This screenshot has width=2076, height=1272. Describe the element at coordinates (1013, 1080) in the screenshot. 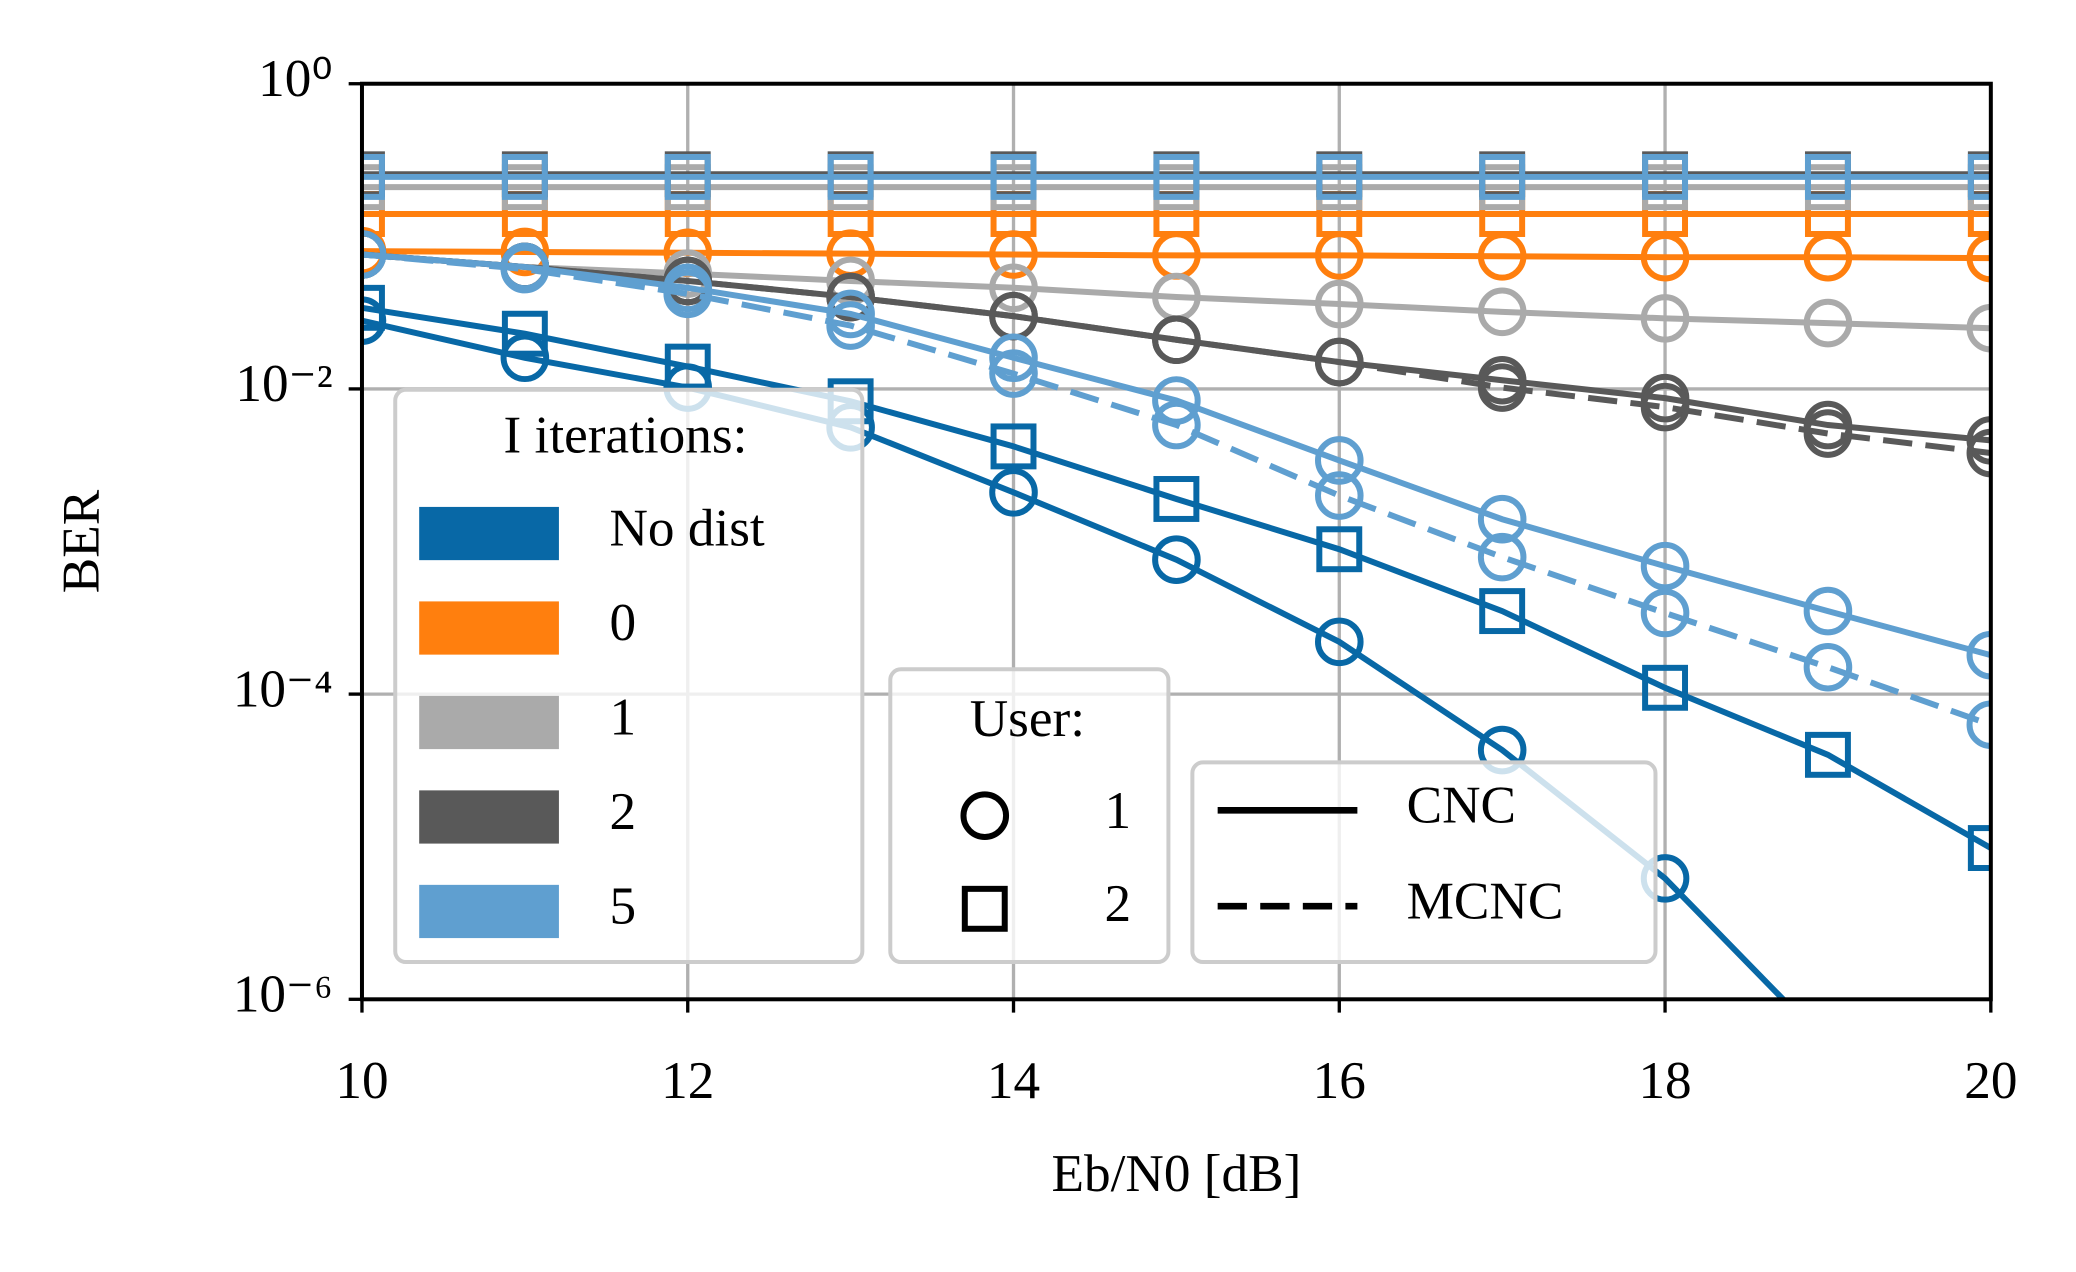

I see `x-tick-label: 14` at that location.